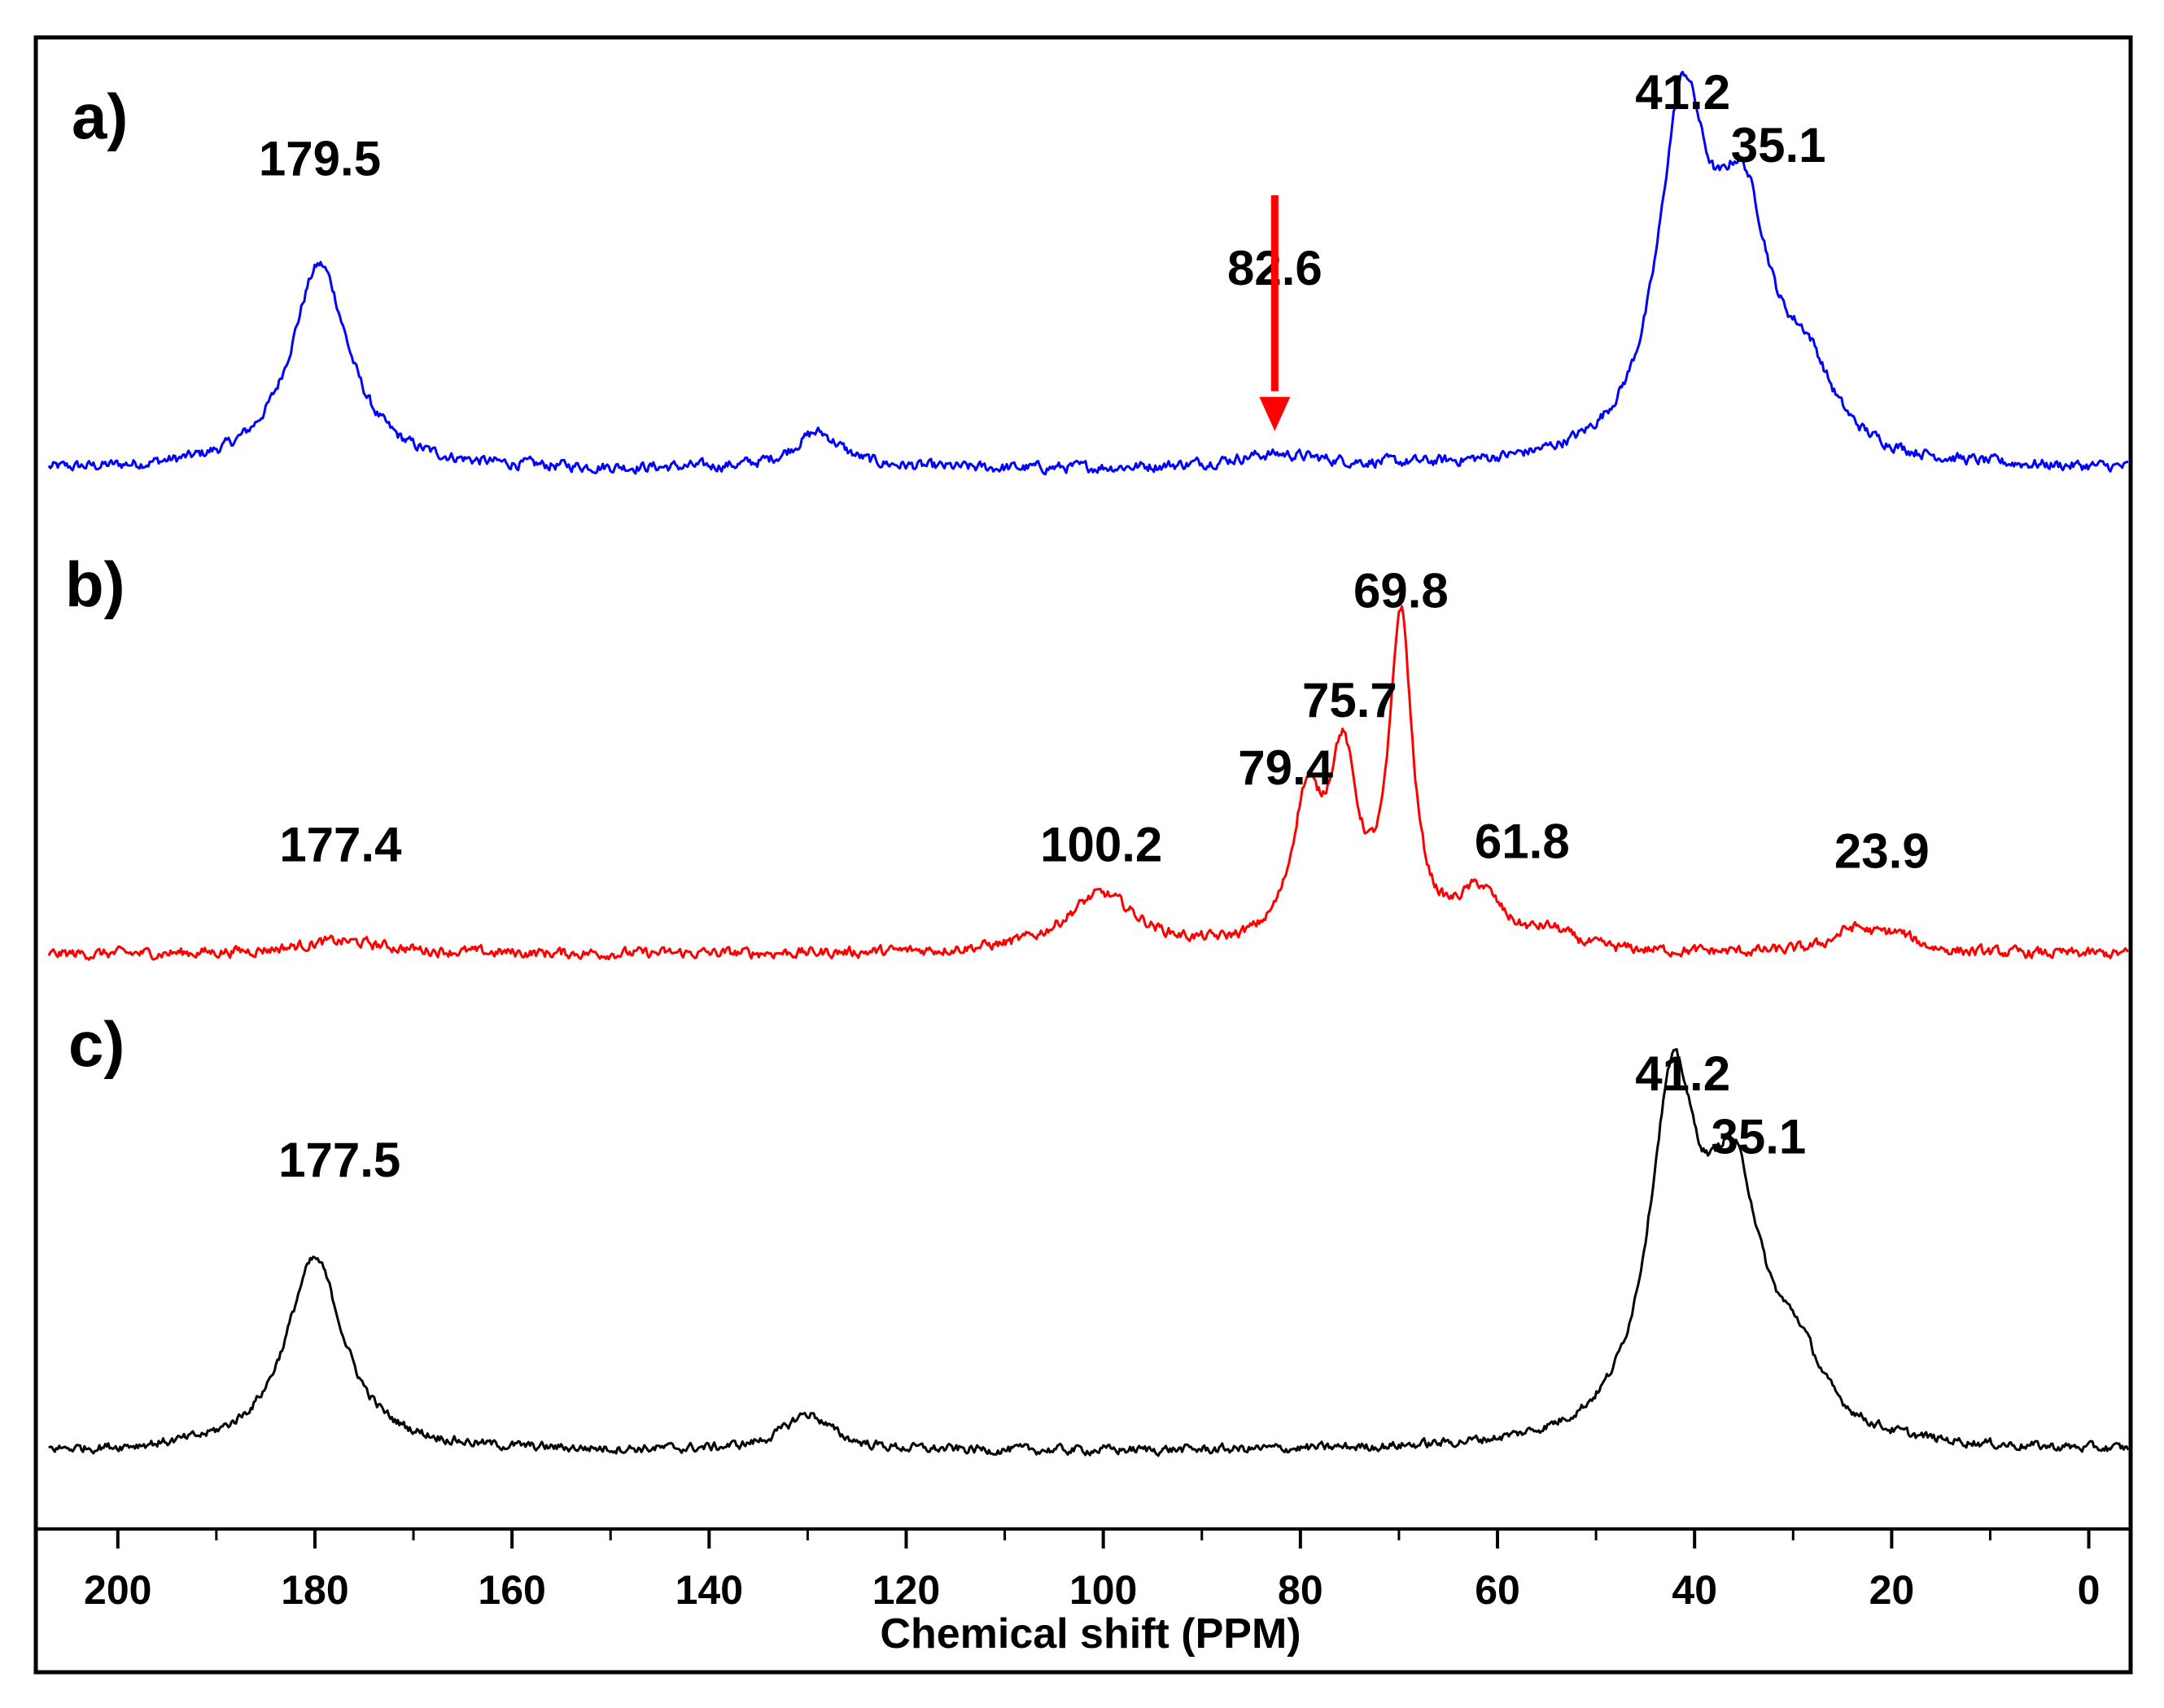 The image size is (2164, 1708). Describe the element at coordinates (340, 845) in the screenshot. I see `peak-label: 177.4` at that location.